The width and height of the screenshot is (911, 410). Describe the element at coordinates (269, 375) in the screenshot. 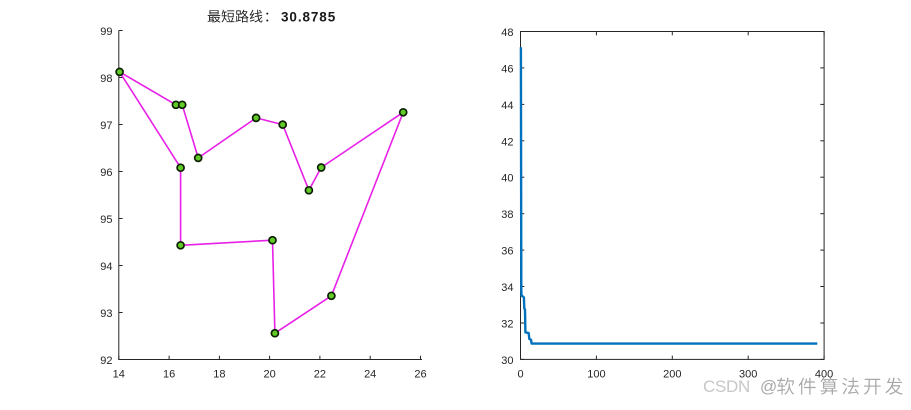

I see `svg-text: 20` at that location.